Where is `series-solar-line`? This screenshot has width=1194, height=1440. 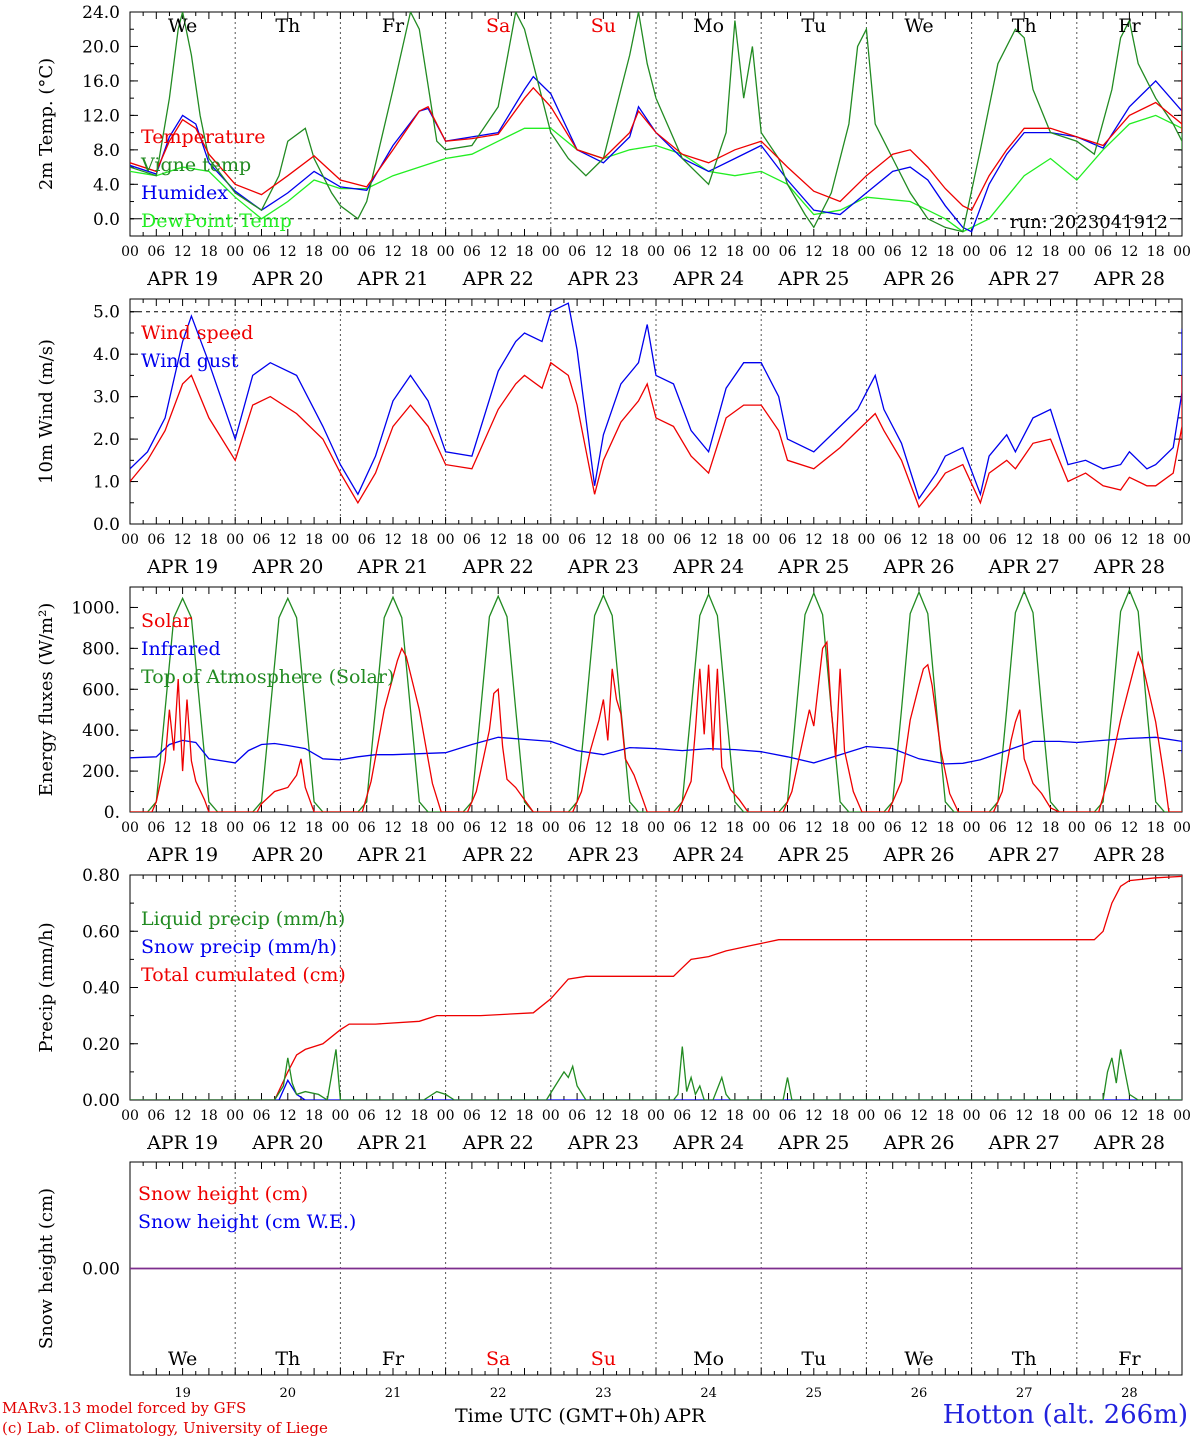
series-solar-line is located at coordinates (656, 726).